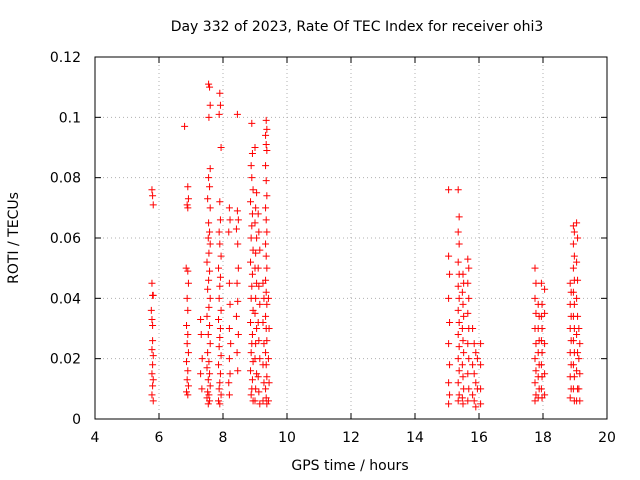 This screenshot has height=480, width=640. I want to click on y-tick-label: 0.12, so click(65, 58).